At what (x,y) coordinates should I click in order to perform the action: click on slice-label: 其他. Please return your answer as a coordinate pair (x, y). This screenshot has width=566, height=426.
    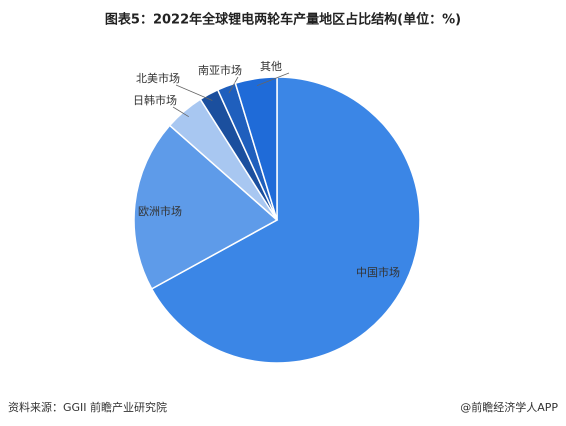
    Looking at the image, I should click on (271, 66).